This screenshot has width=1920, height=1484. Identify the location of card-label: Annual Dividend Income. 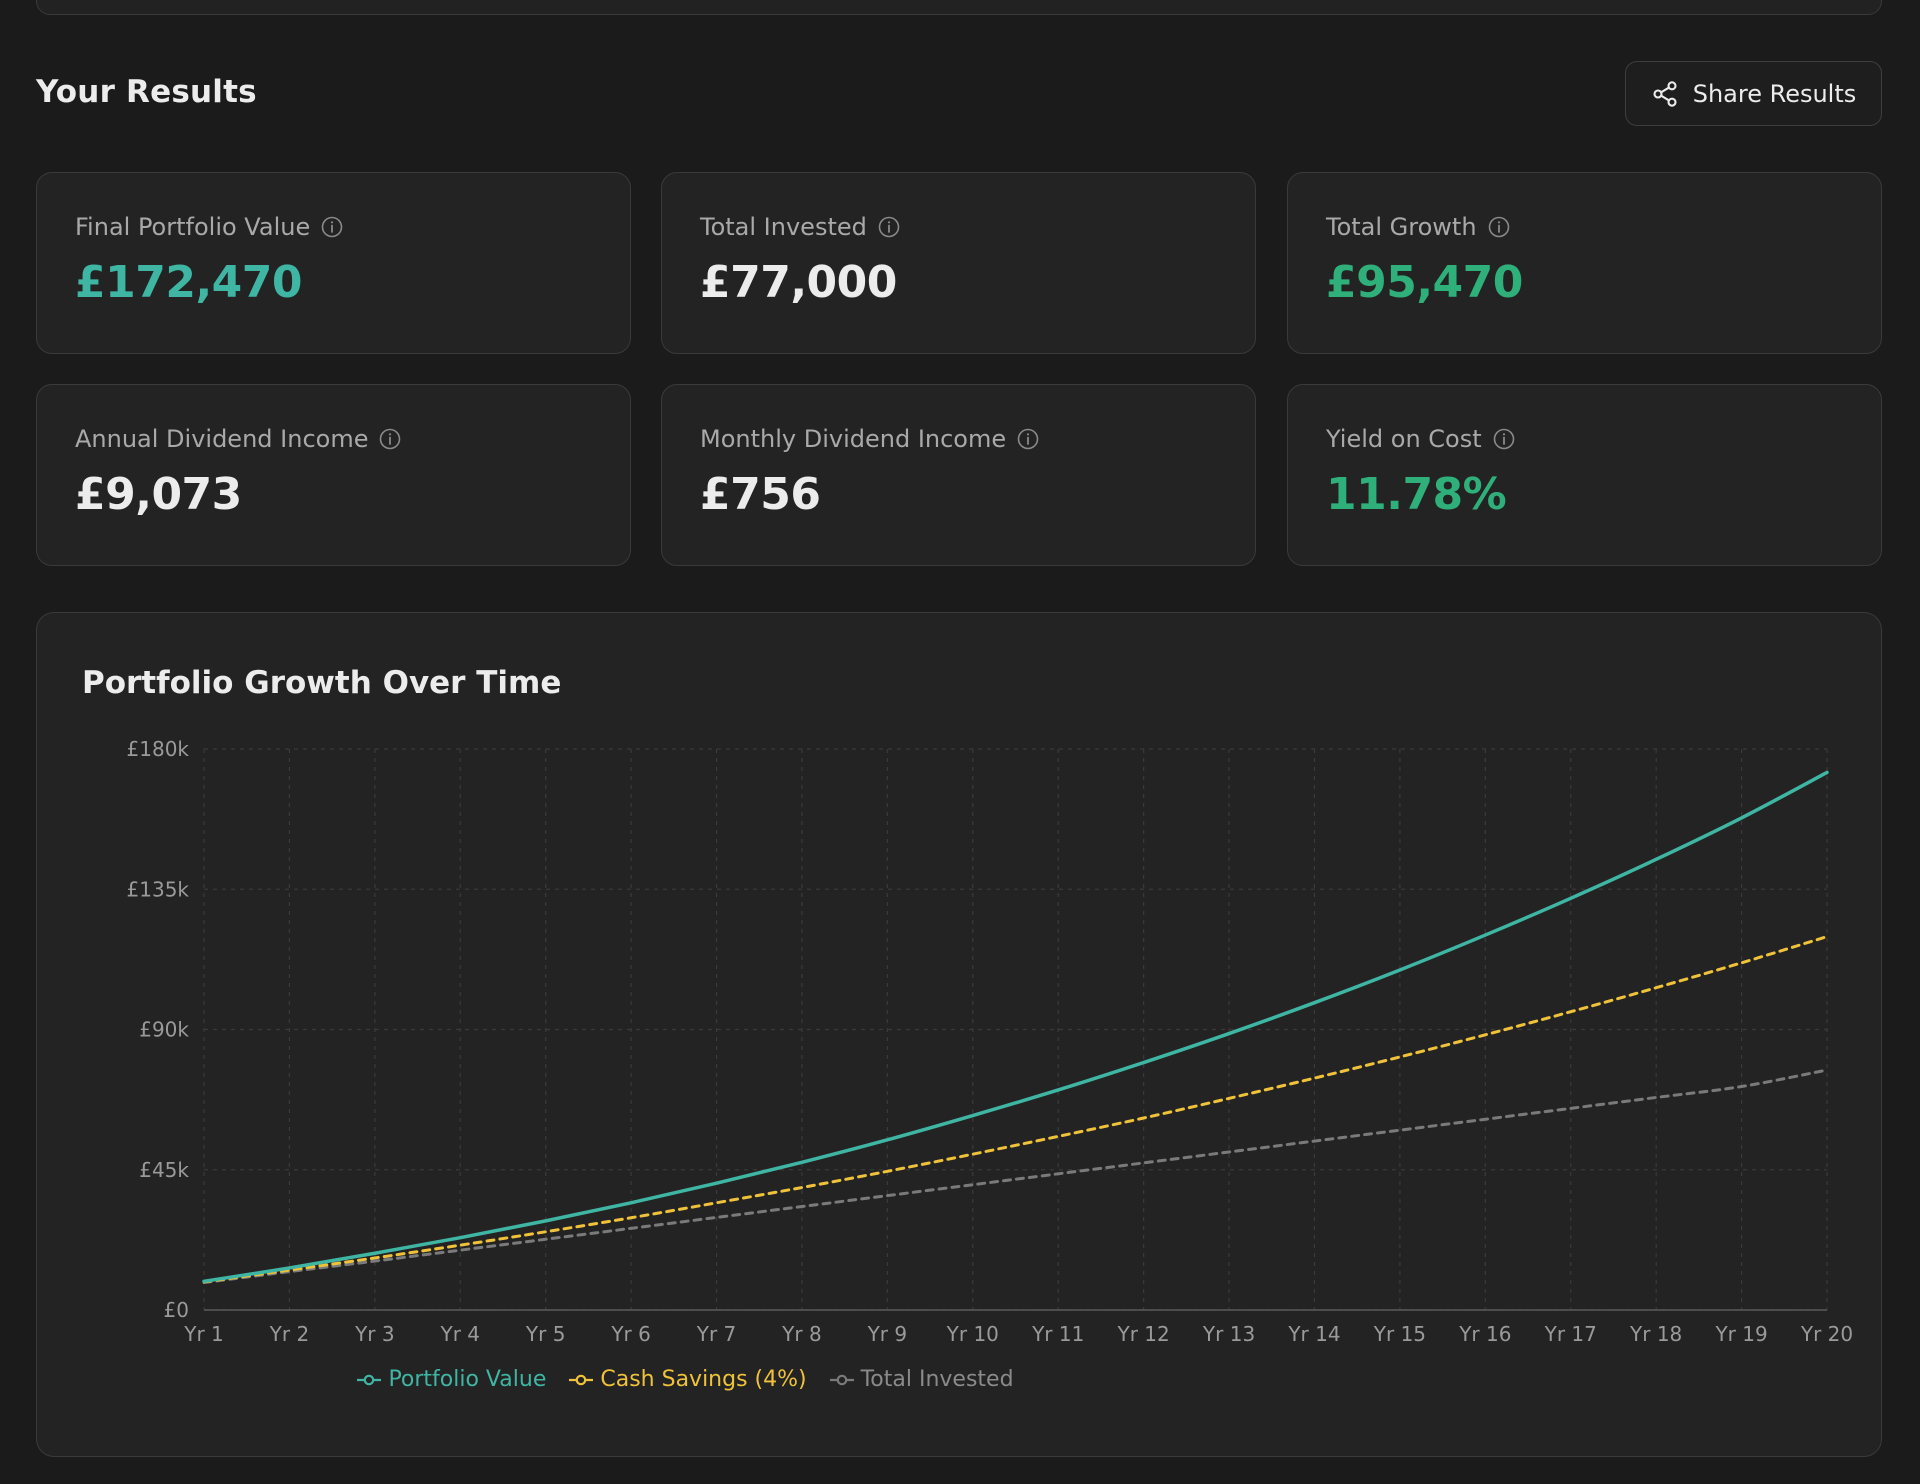
(352, 439).